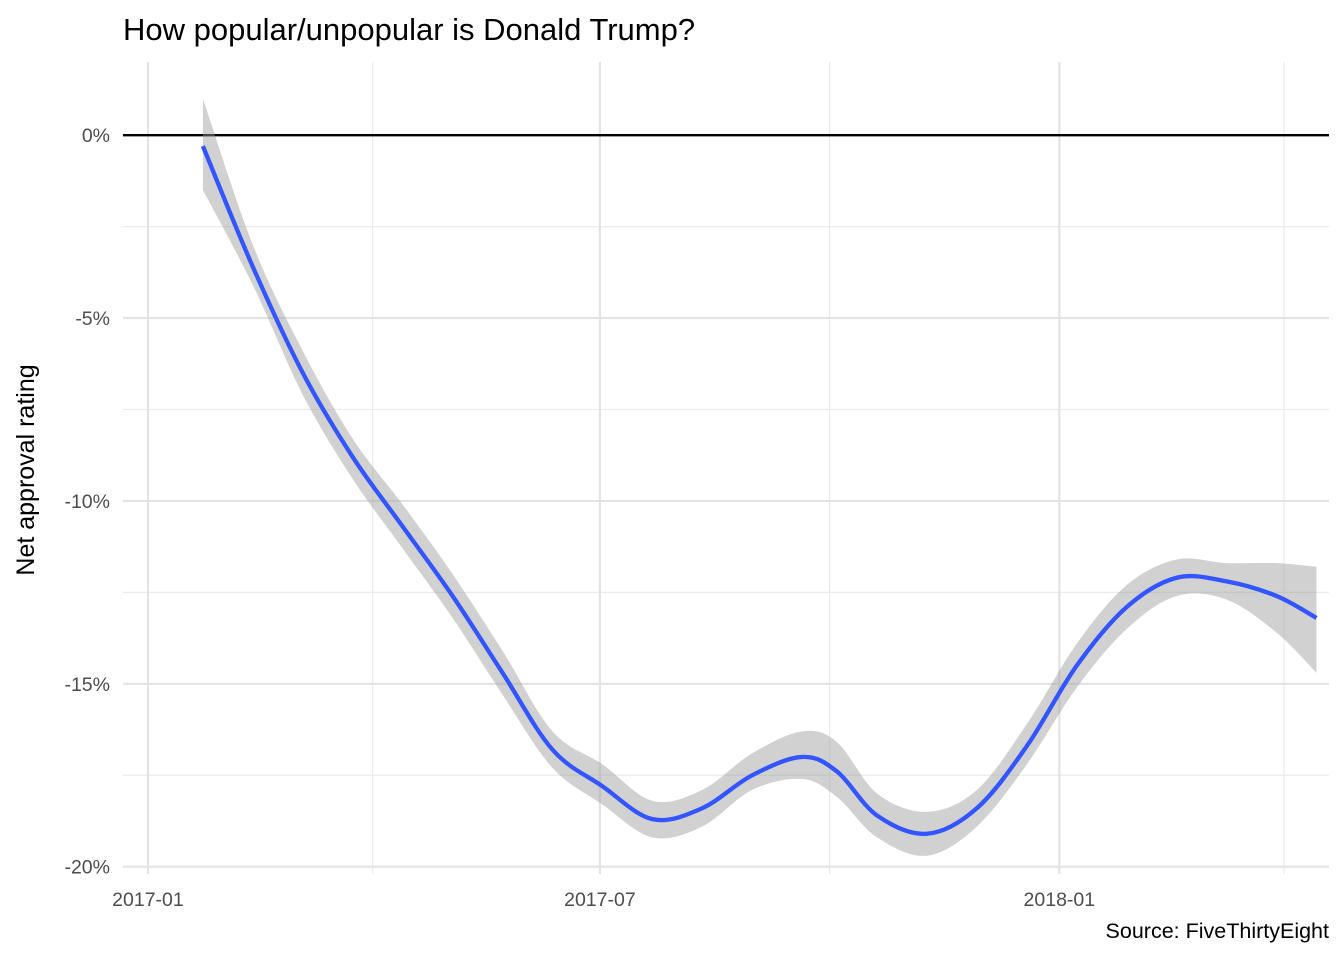  I want to click on x-axis-ticks: 2017-01 2017-07 2018-01, so click(603, 900).